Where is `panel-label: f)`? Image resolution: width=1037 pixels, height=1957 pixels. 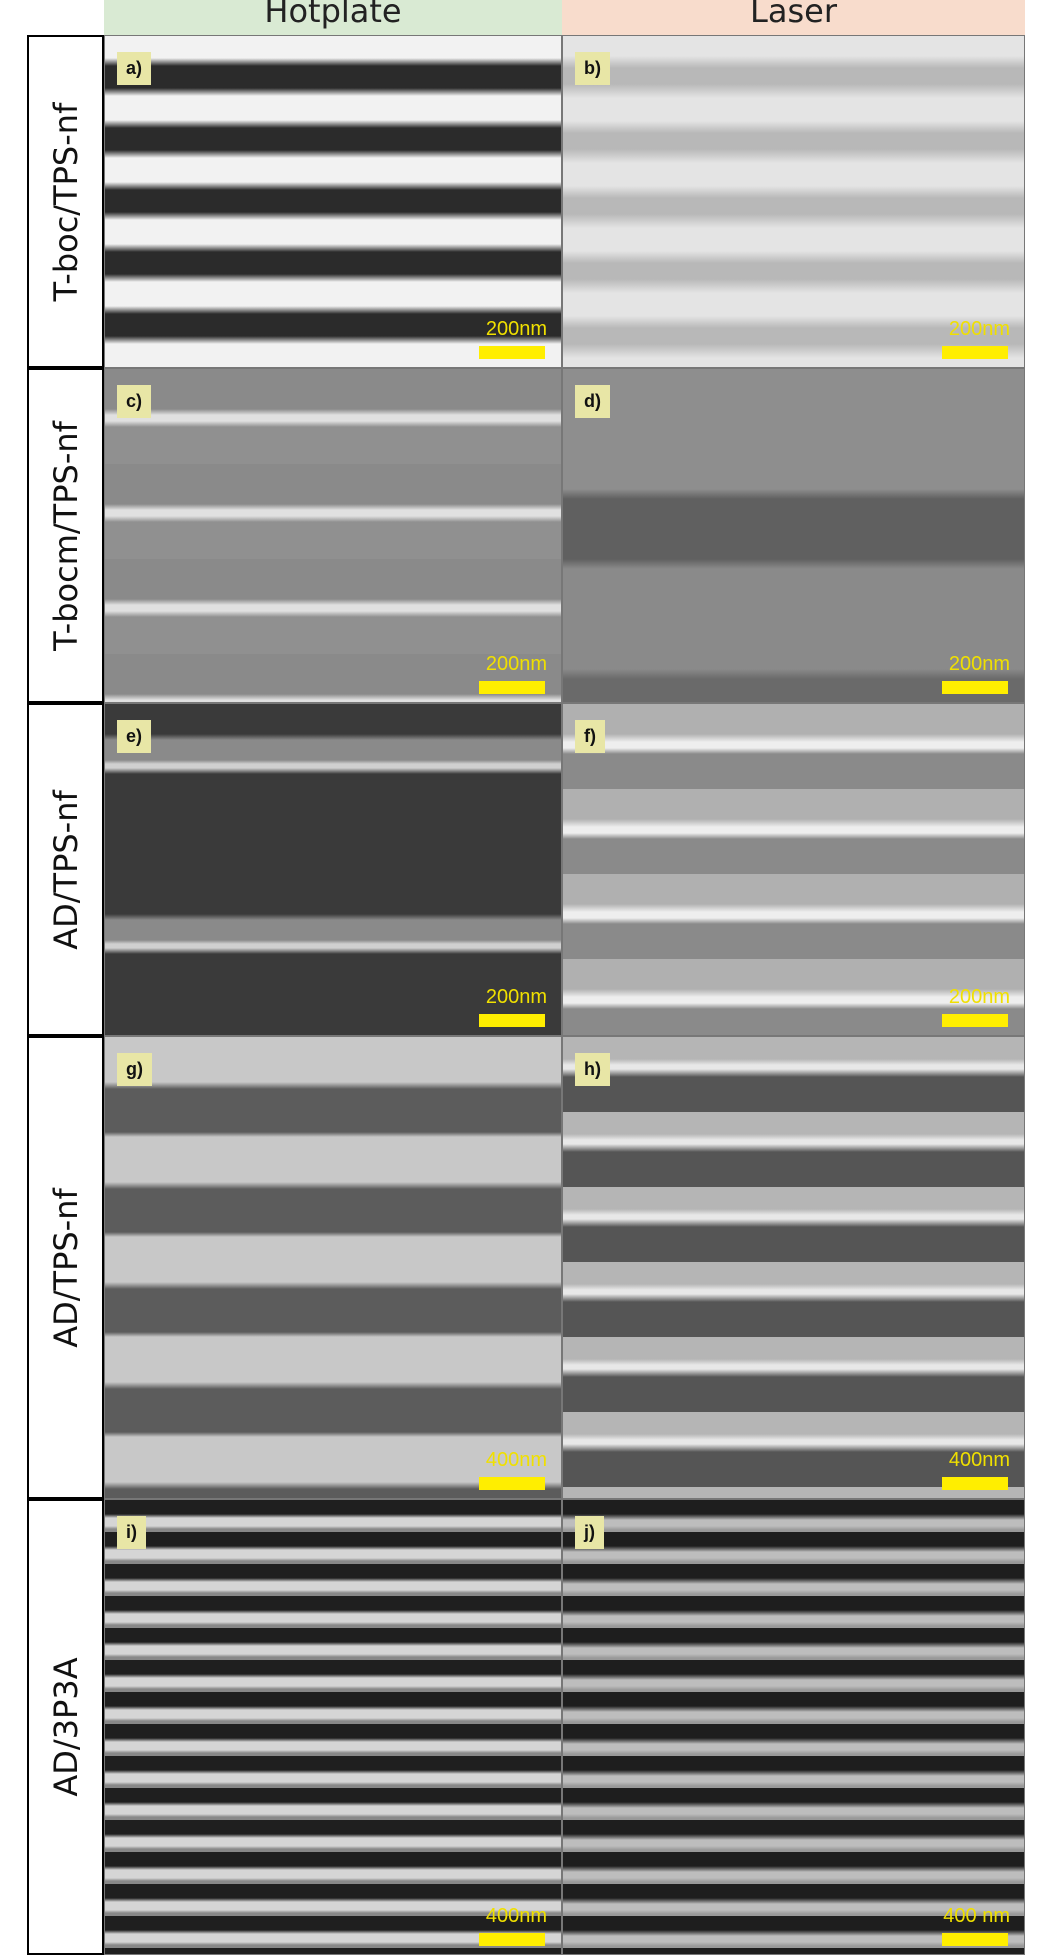 panel-label: f) is located at coordinates (590, 736).